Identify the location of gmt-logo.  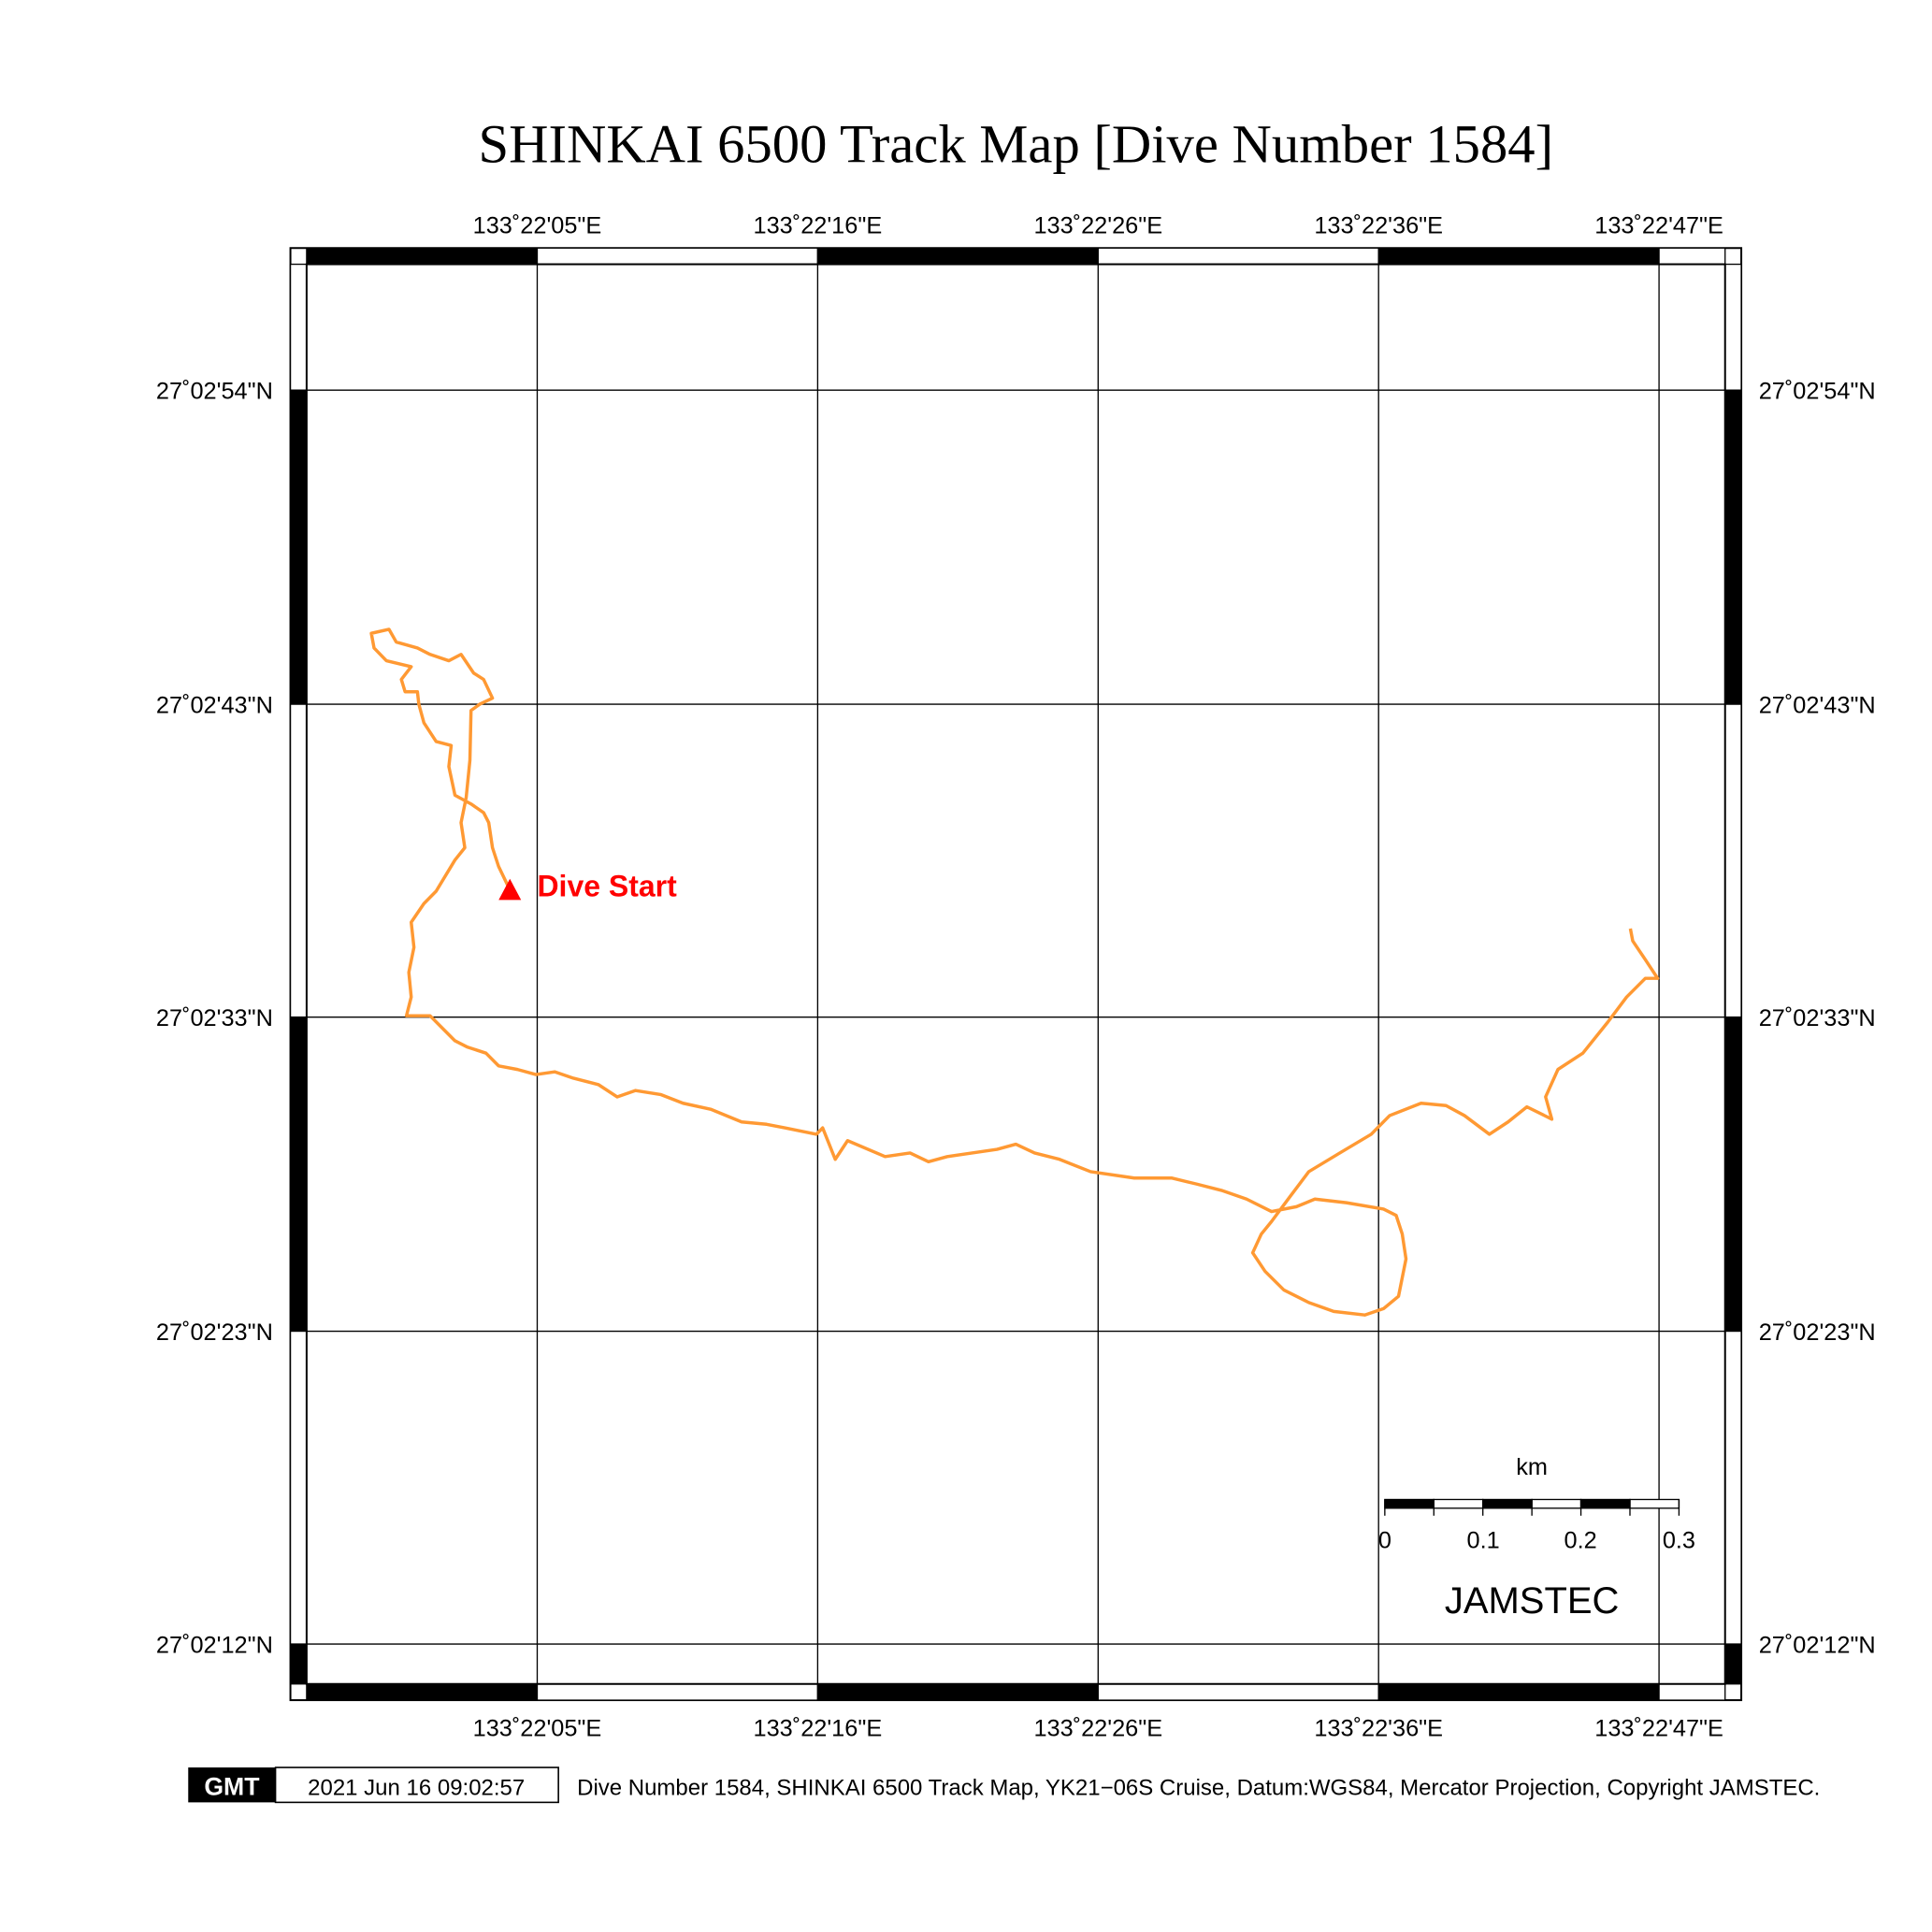
(232, 1785).